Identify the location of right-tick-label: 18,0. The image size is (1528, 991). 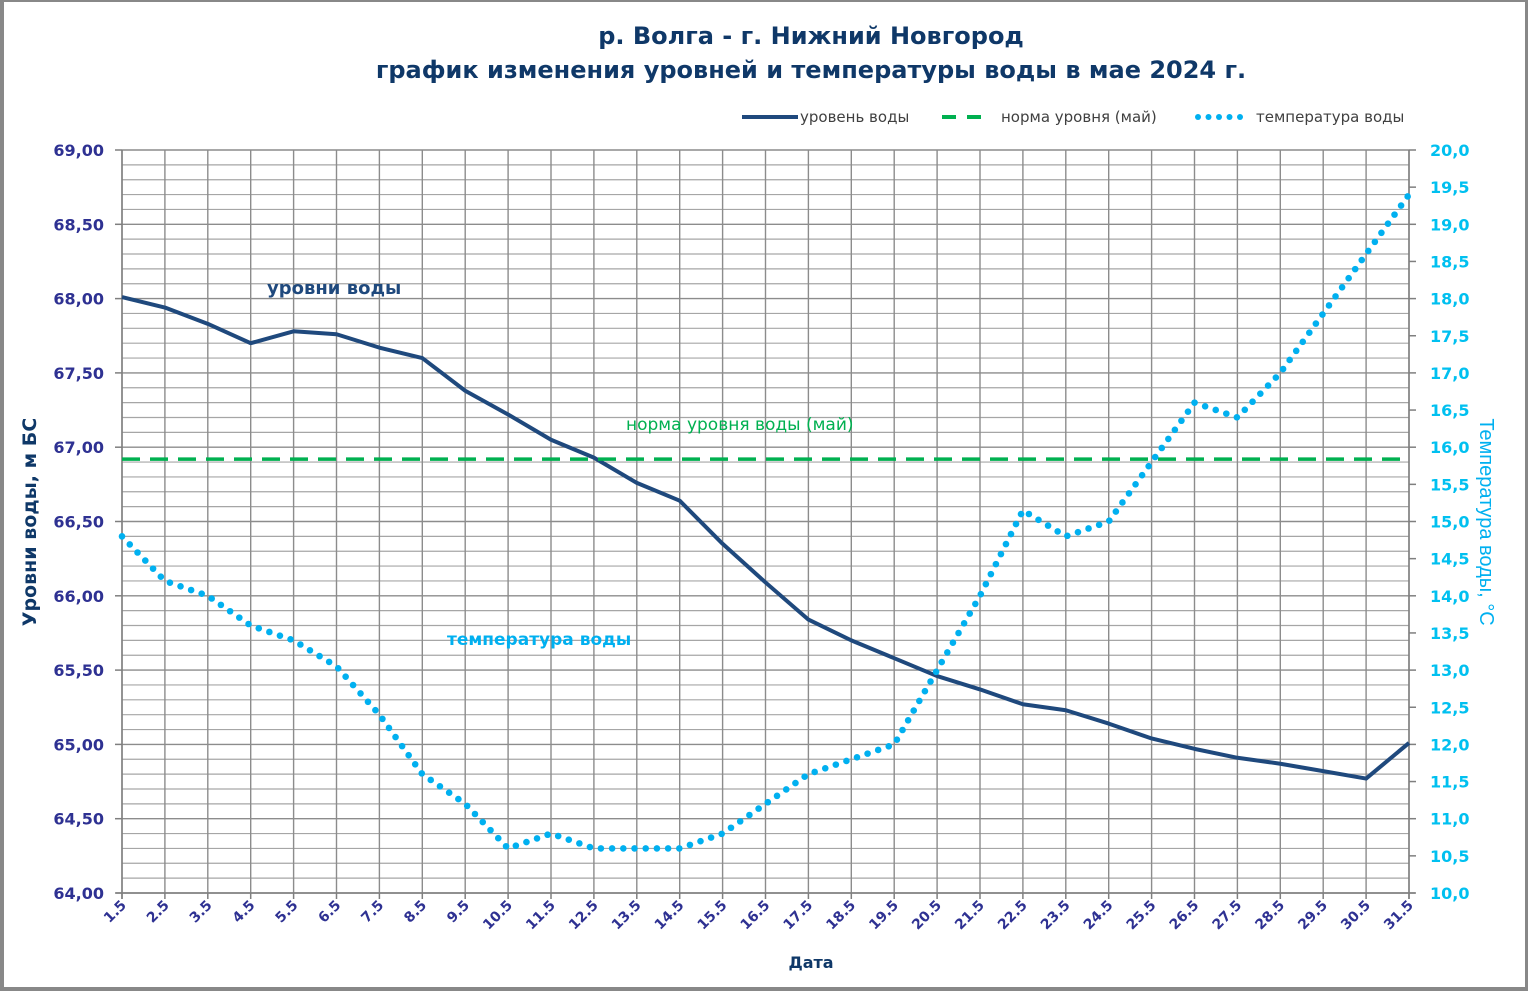
(1449, 299).